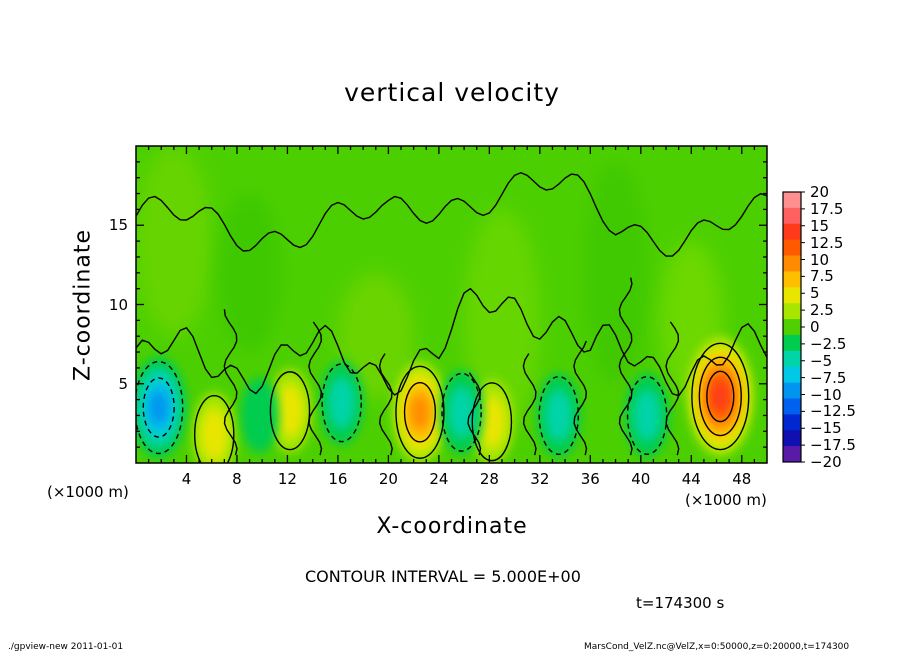 Image resolution: width=904 pixels, height=654 pixels. What do you see at coordinates (826, 394) in the screenshot?
I see `colorbar-label: −10` at bounding box center [826, 394].